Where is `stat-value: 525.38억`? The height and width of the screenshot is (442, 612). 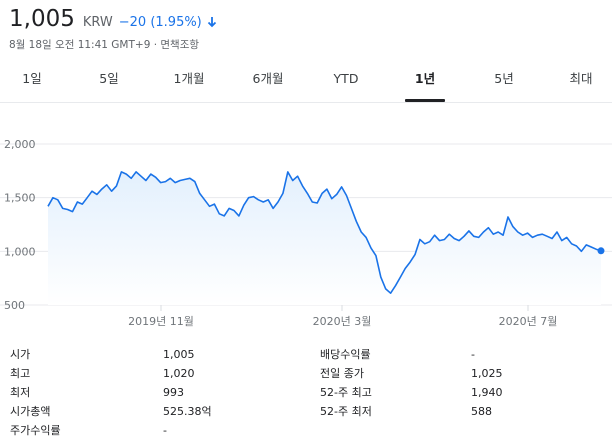
stat-value: 525.38억 is located at coordinates (187, 411).